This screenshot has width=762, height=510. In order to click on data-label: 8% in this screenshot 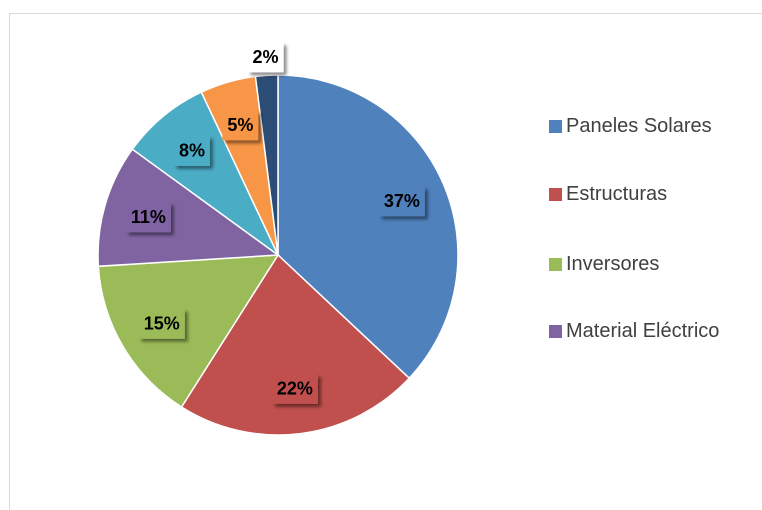, I will do `click(191, 150)`.